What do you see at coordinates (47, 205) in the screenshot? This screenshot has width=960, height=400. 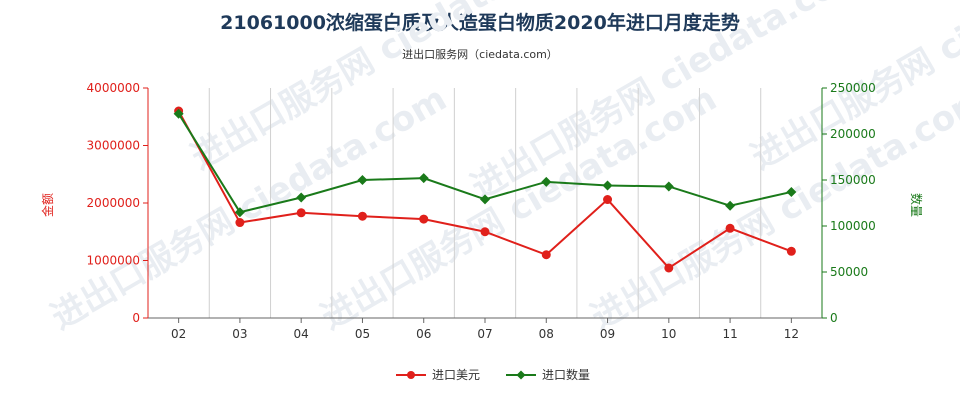 I see `left-axis-label: 金额` at bounding box center [47, 205].